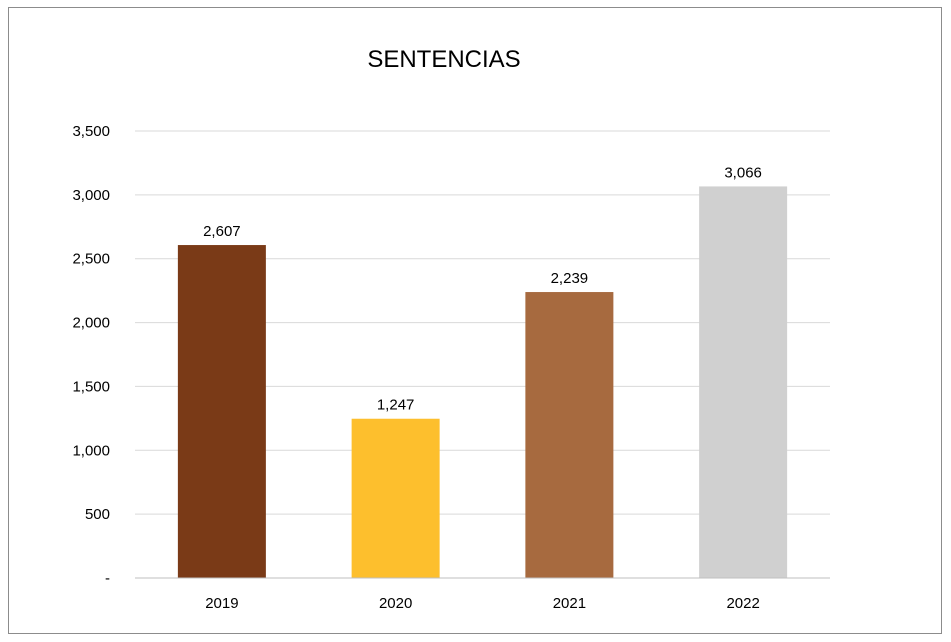 This screenshot has height=642, width=951. What do you see at coordinates (742, 603) in the screenshot?
I see `x-tick-label-2022: 2022` at bounding box center [742, 603].